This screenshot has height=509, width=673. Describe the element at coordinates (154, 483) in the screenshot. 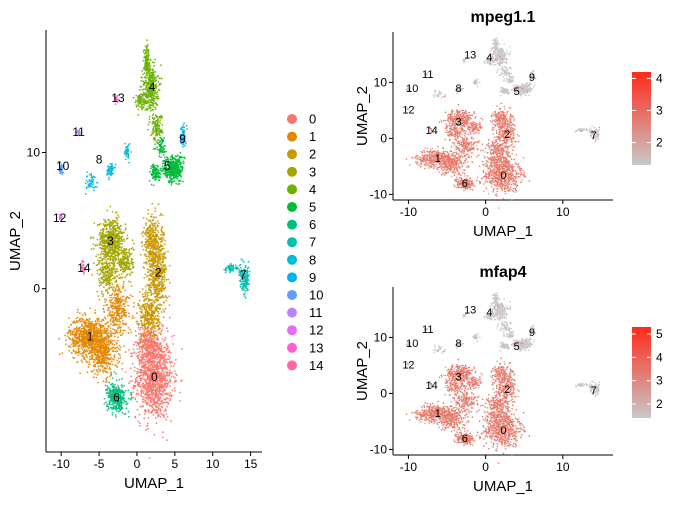

I see `x-axis-label: UMAP_1` at that location.